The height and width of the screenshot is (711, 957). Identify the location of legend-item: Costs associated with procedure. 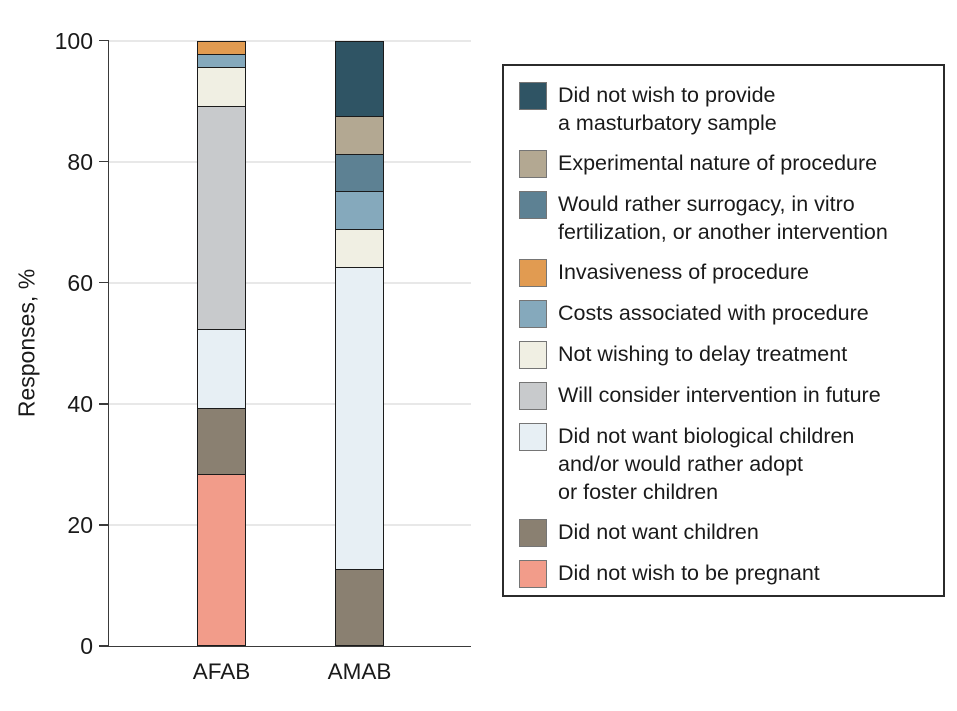
(723, 313).